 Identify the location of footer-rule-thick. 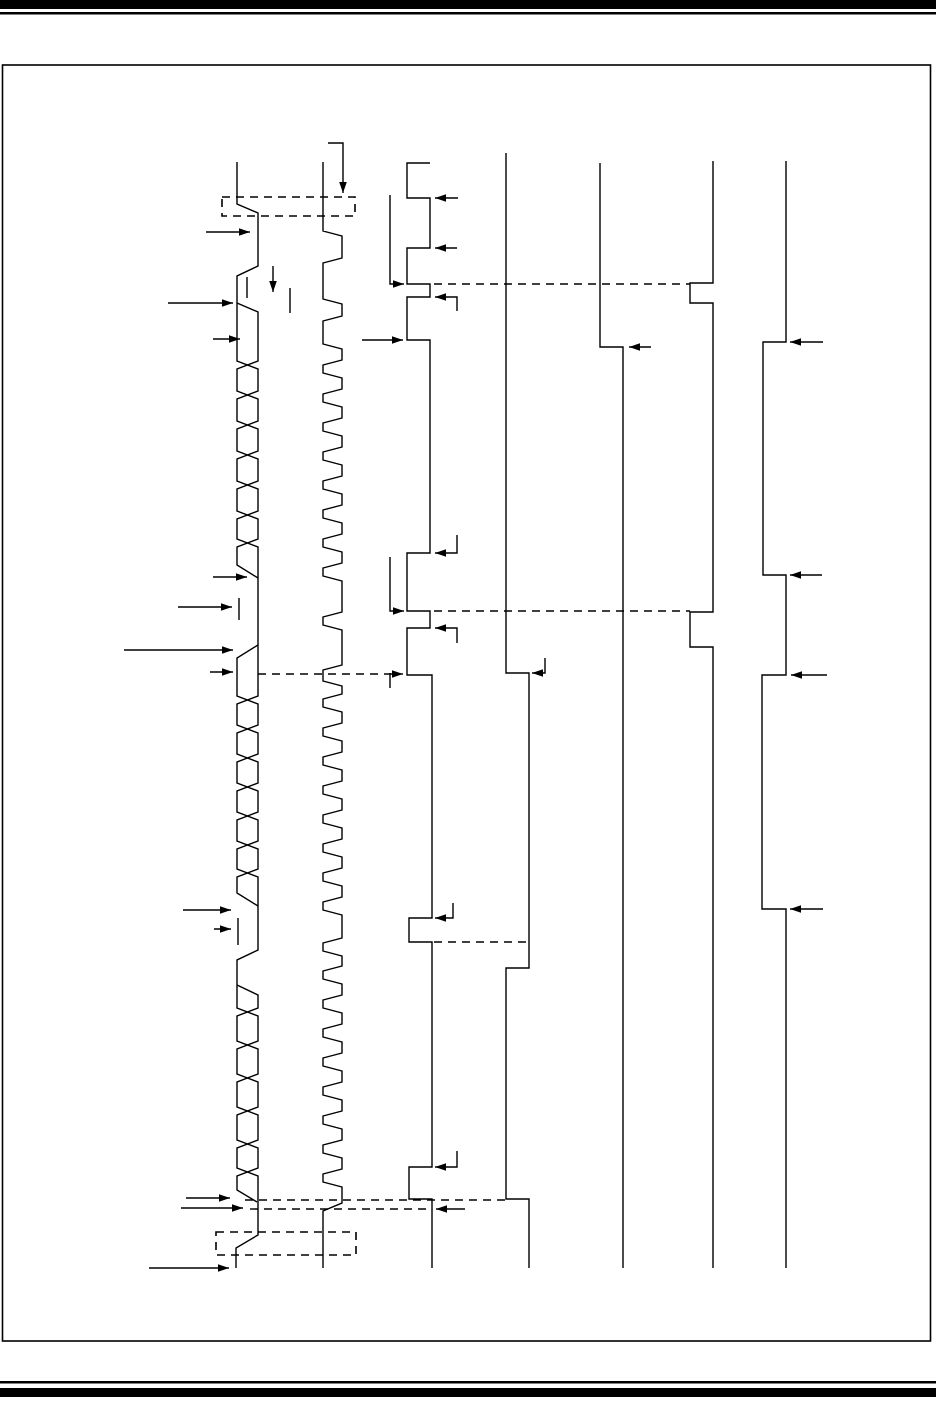
(468, 1392).